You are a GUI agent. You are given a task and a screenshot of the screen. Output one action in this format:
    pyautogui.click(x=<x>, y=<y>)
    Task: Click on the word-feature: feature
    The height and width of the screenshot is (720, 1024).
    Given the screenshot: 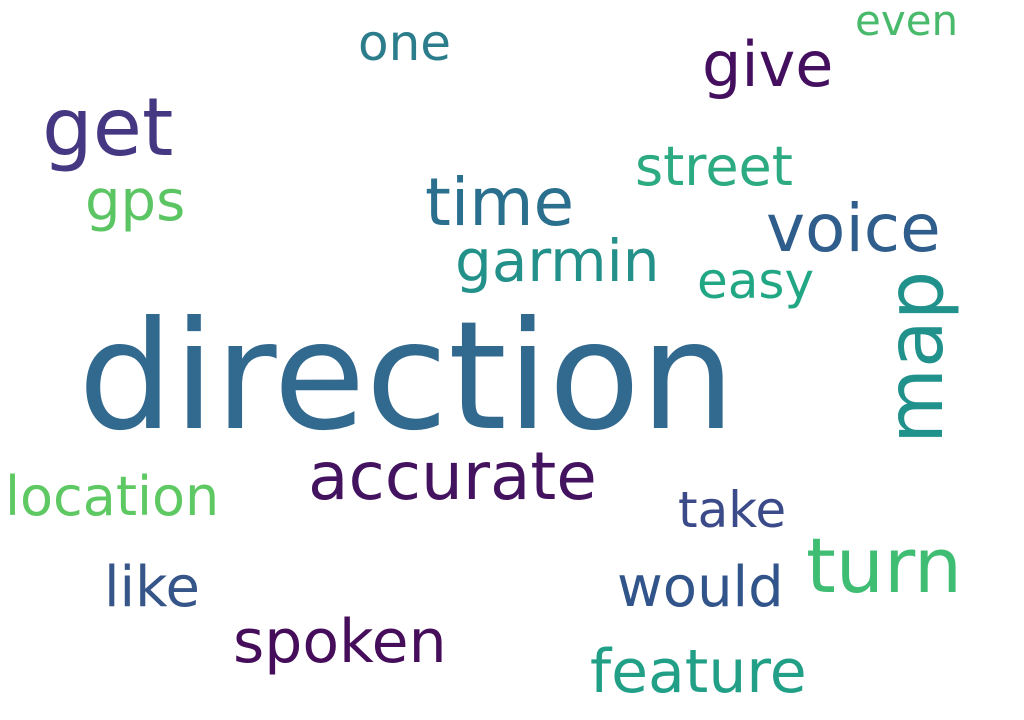 What is the action you would take?
    pyautogui.click(x=698, y=672)
    